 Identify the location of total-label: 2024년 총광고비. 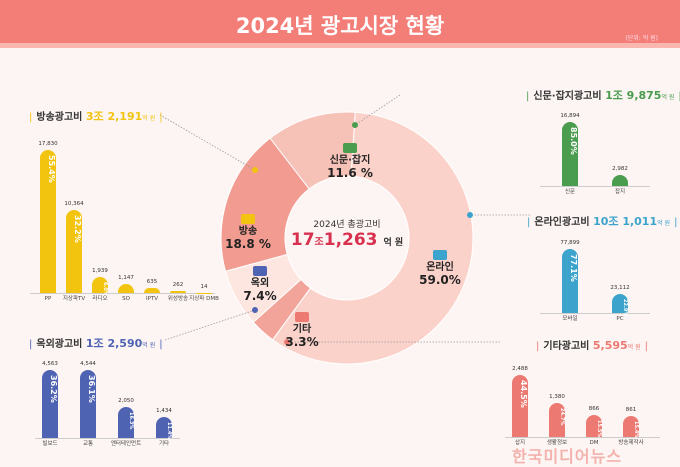
(347, 225).